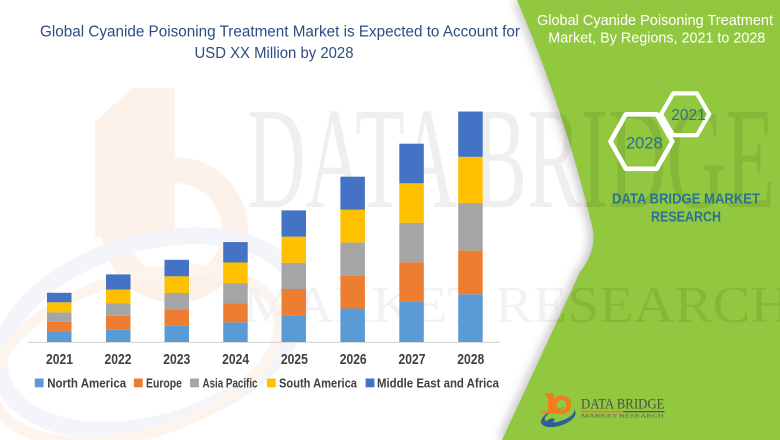 The image size is (780, 440). Describe the element at coordinates (164, 383) in the screenshot. I see `svg-text: Europe` at that location.